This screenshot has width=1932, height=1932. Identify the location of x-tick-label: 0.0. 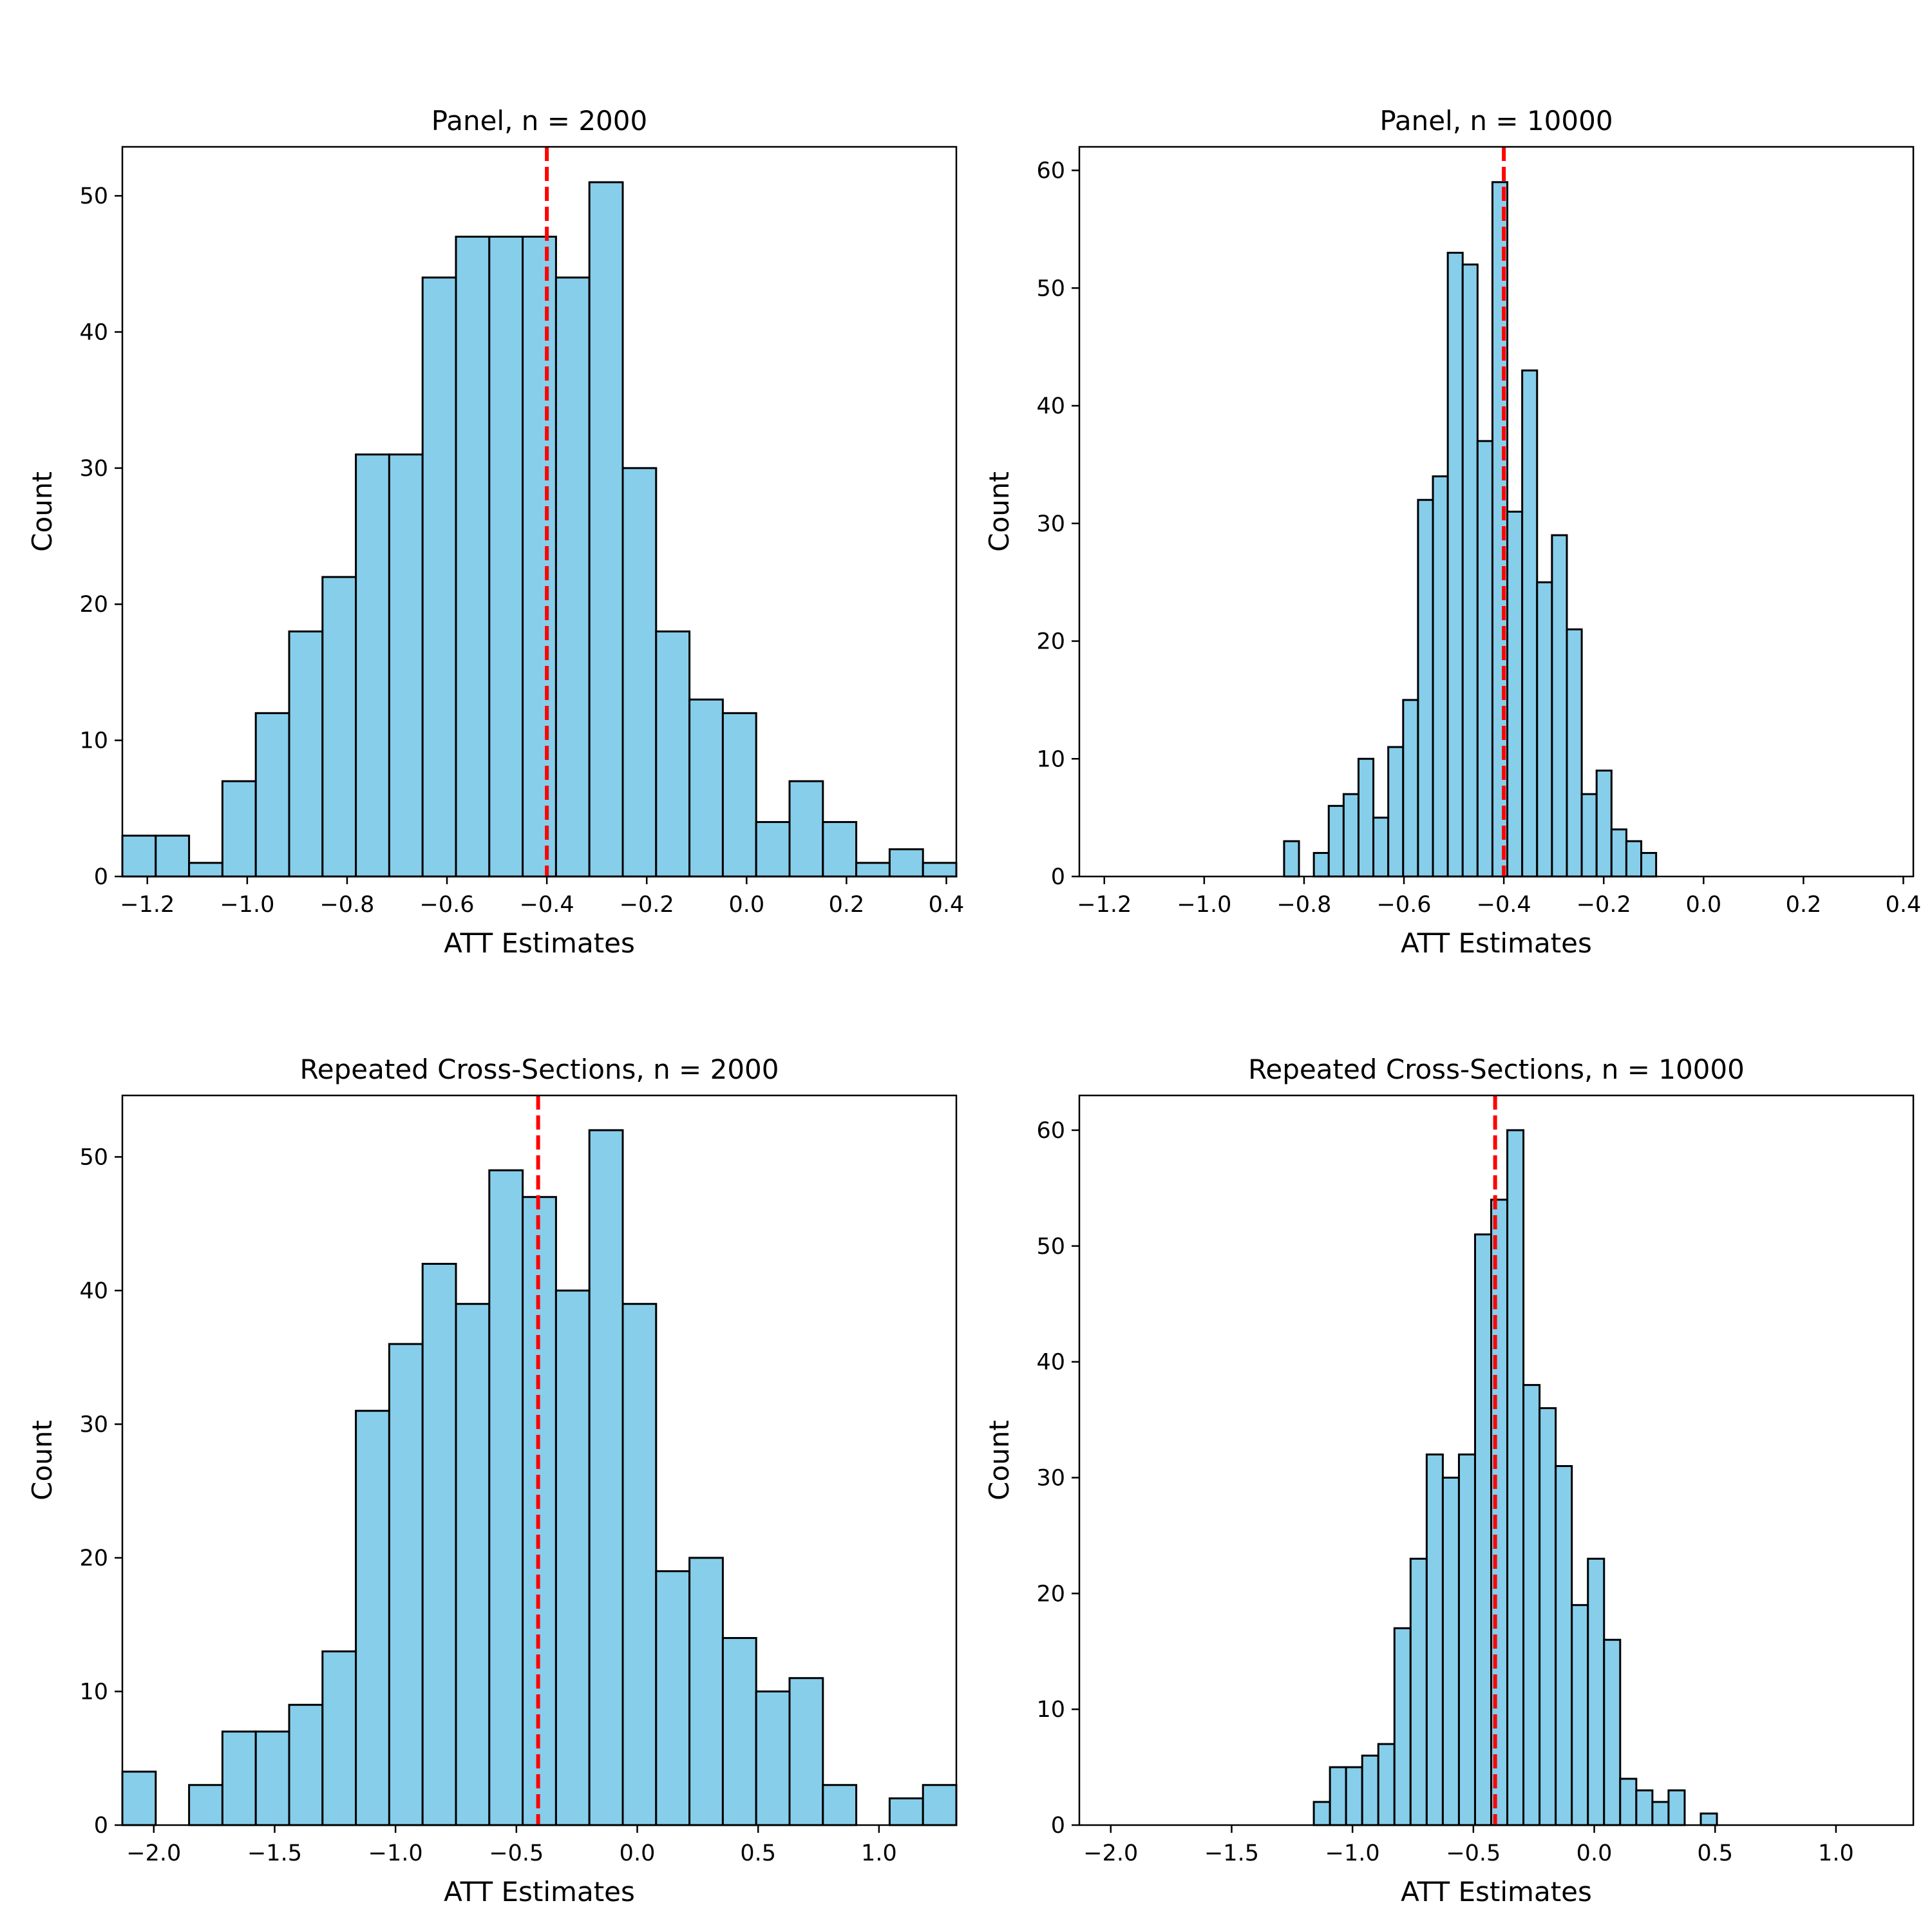
(1595, 1853).